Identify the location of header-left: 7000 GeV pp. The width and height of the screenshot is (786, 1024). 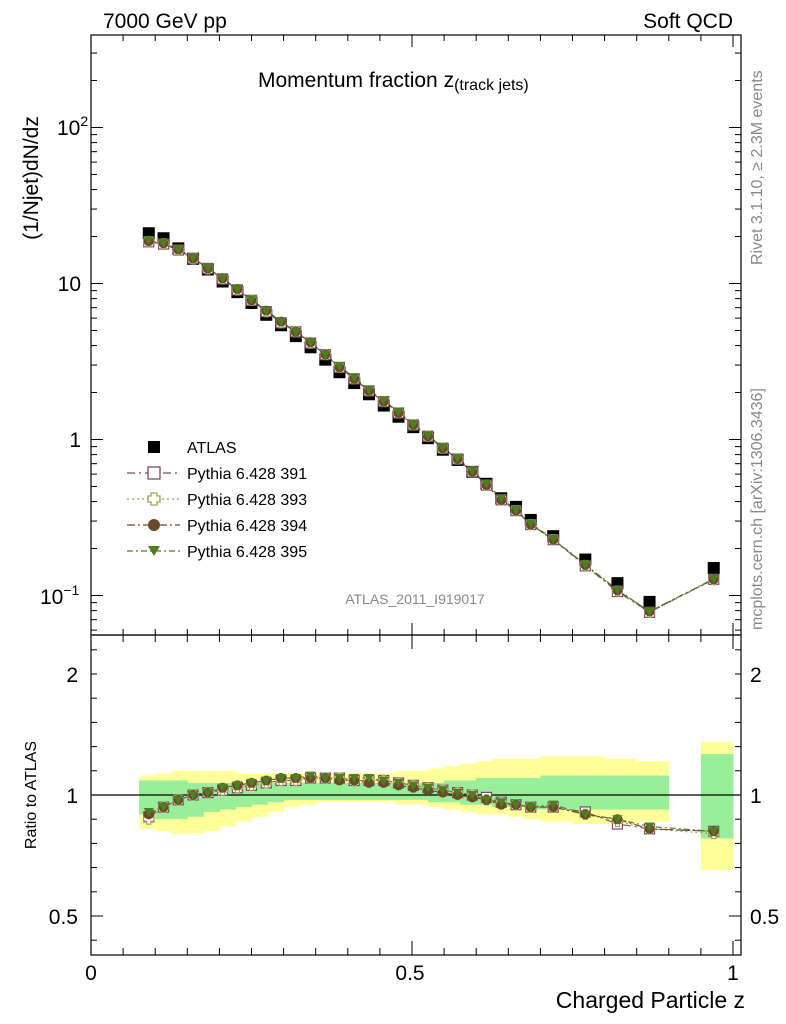
(165, 21).